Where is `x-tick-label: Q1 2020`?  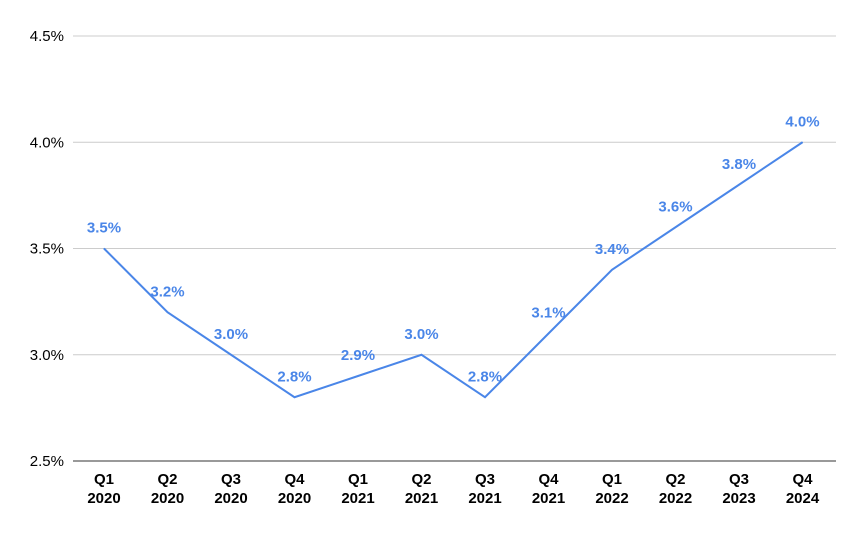
x-tick-label: Q1 2020 is located at coordinates (103, 489).